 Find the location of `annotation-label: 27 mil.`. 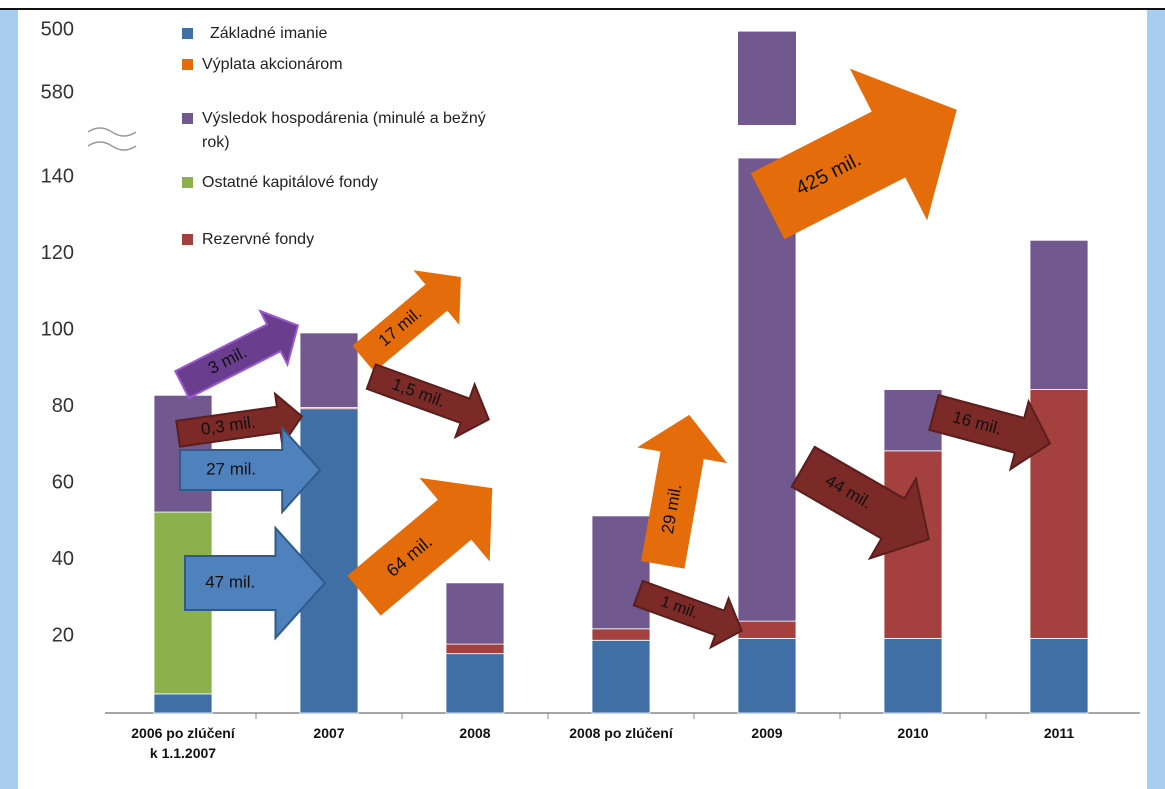

annotation-label: 27 mil. is located at coordinates (231, 468).